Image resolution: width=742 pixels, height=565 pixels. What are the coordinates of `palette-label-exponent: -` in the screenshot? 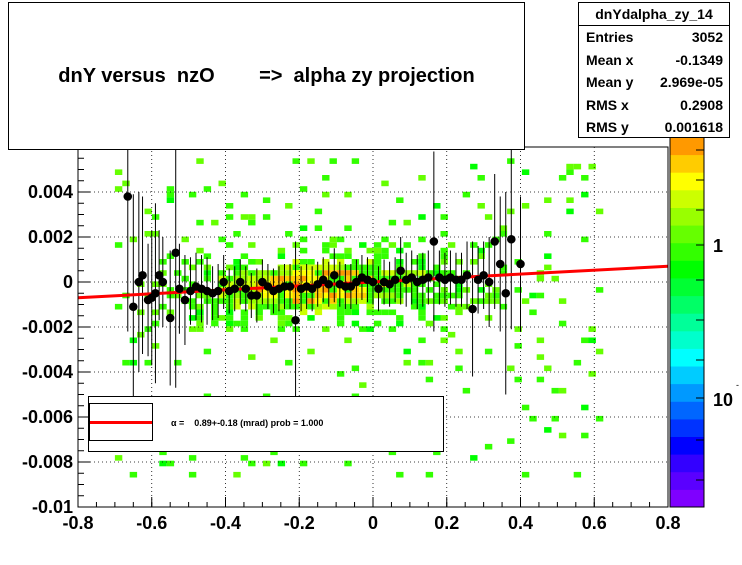 It's located at (737, 385).